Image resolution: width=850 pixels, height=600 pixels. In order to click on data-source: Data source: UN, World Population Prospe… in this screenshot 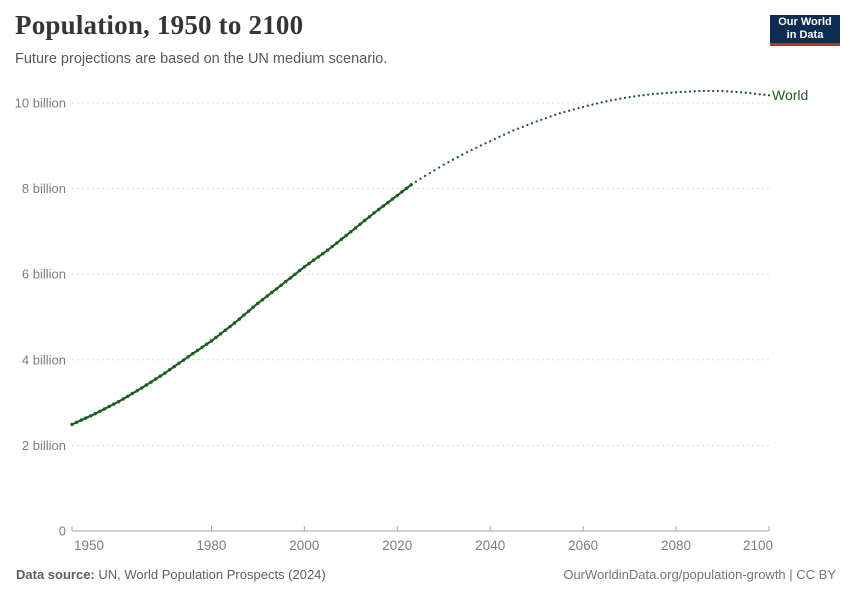, I will do `click(171, 574)`.